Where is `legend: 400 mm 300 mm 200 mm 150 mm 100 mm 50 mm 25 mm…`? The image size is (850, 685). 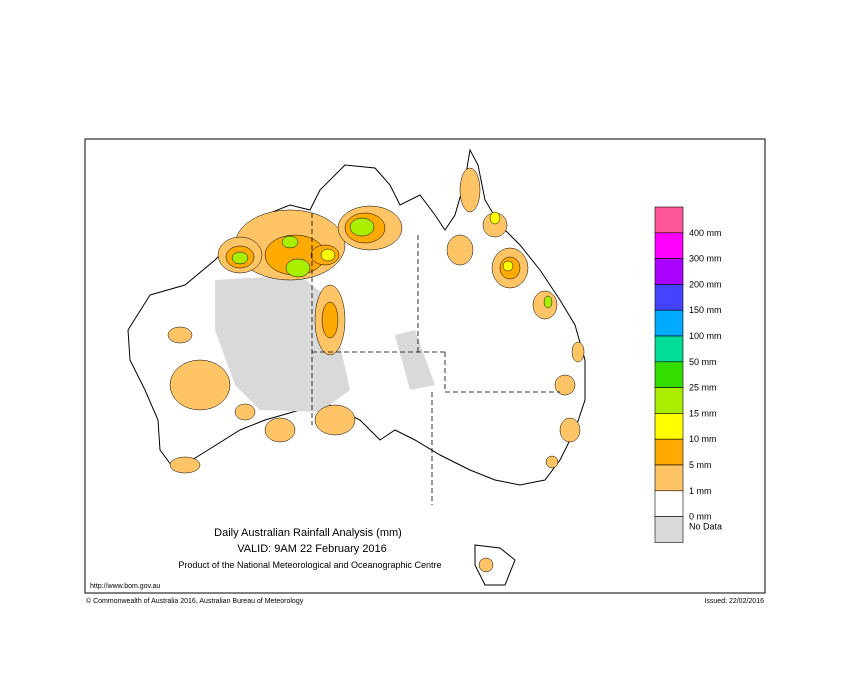 legend: 400 mm 300 mm 200 mm 150 mm 100 mm 50 mm 25 mm… is located at coordinates (688, 374).